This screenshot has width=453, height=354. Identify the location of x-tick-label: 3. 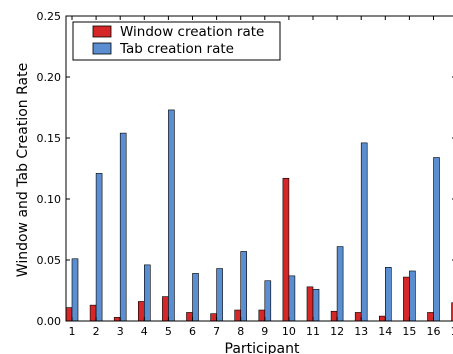
(120, 331).